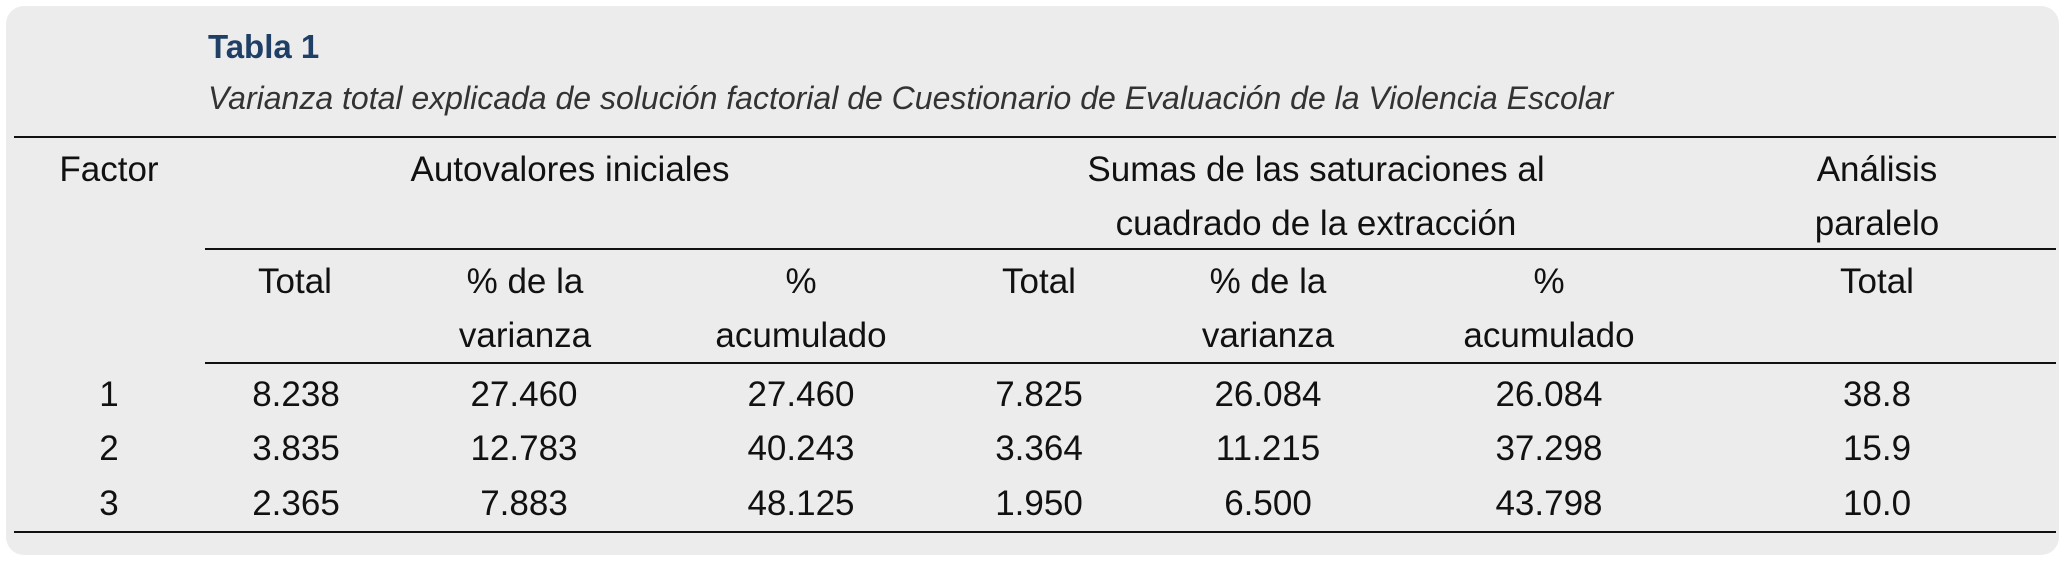  I want to click on col-header-total-2: Total, so click(1039, 281).